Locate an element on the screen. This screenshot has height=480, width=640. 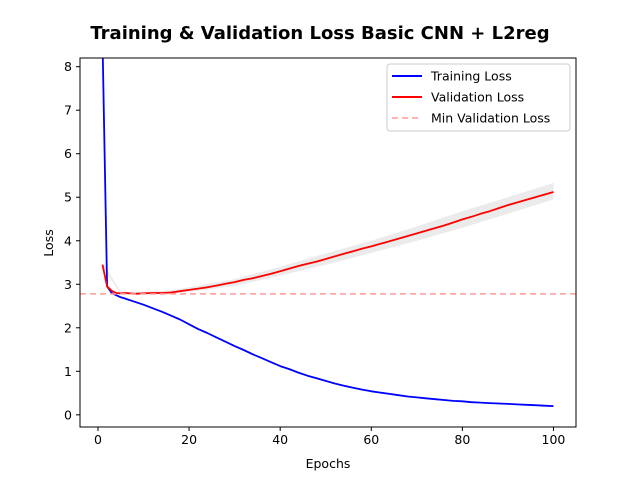
y-tick-label: 0 is located at coordinates (68, 414).